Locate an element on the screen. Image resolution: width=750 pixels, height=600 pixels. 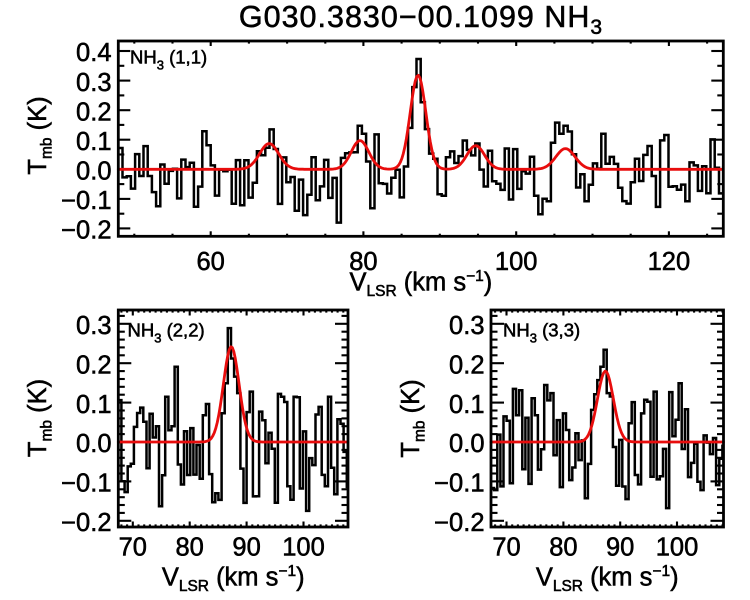
svg-text: 120 is located at coordinates (669, 262).